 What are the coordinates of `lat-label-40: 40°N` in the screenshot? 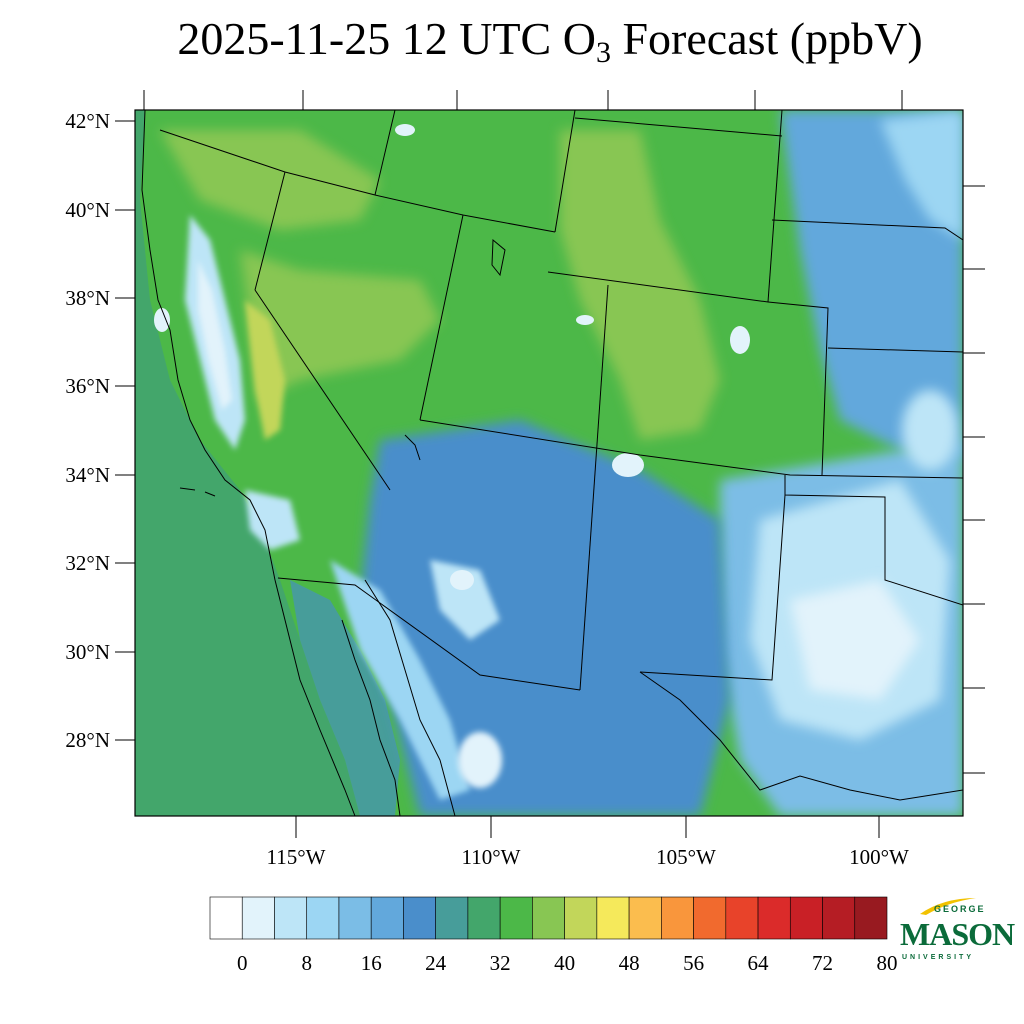 It's located at (87, 210).